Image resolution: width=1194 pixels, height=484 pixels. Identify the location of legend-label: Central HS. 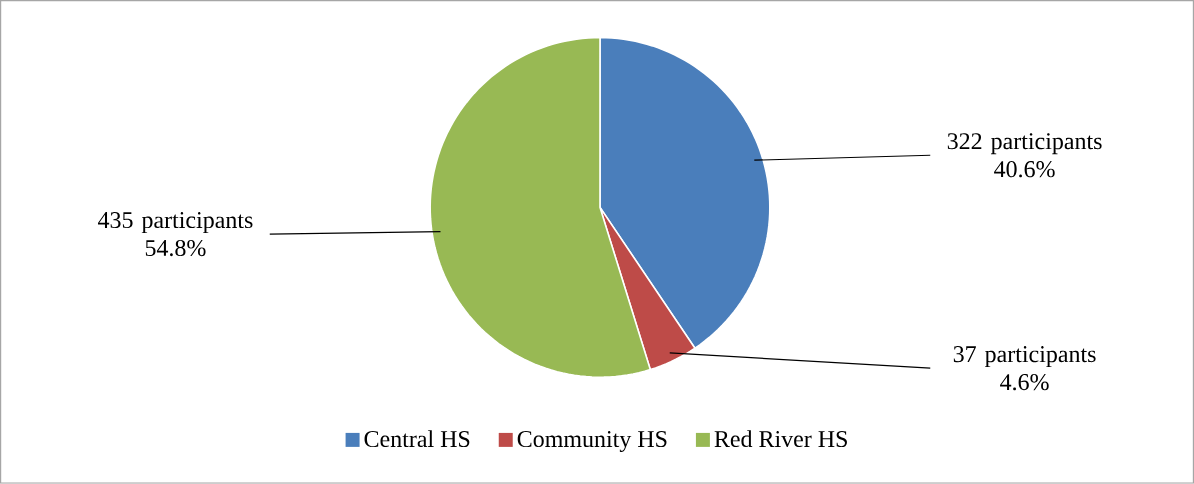
(417, 439).